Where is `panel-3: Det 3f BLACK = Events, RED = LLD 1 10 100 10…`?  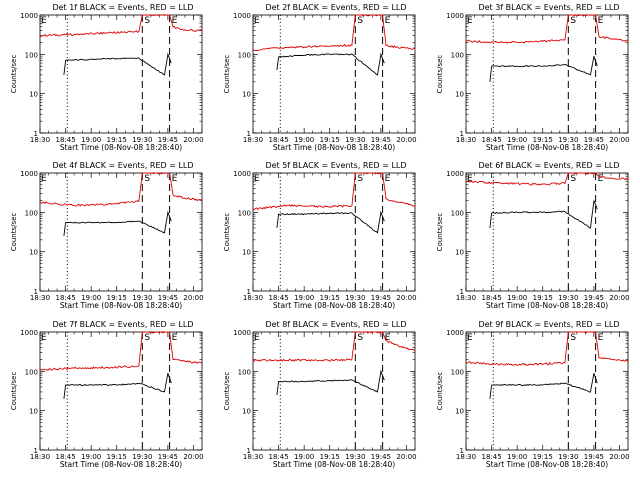
panel-3: Det 3f BLACK = Events, RED = LLD 1 10 100 10… is located at coordinates (533, 77).